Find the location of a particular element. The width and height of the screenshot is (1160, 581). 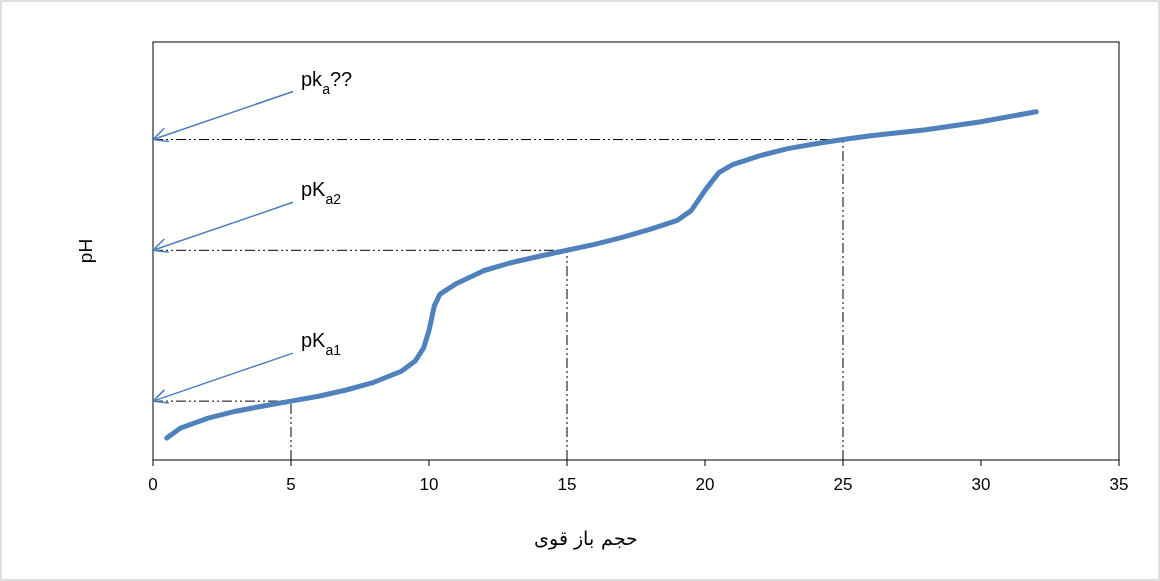

x-tick-label: 35 is located at coordinates (1119, 484).